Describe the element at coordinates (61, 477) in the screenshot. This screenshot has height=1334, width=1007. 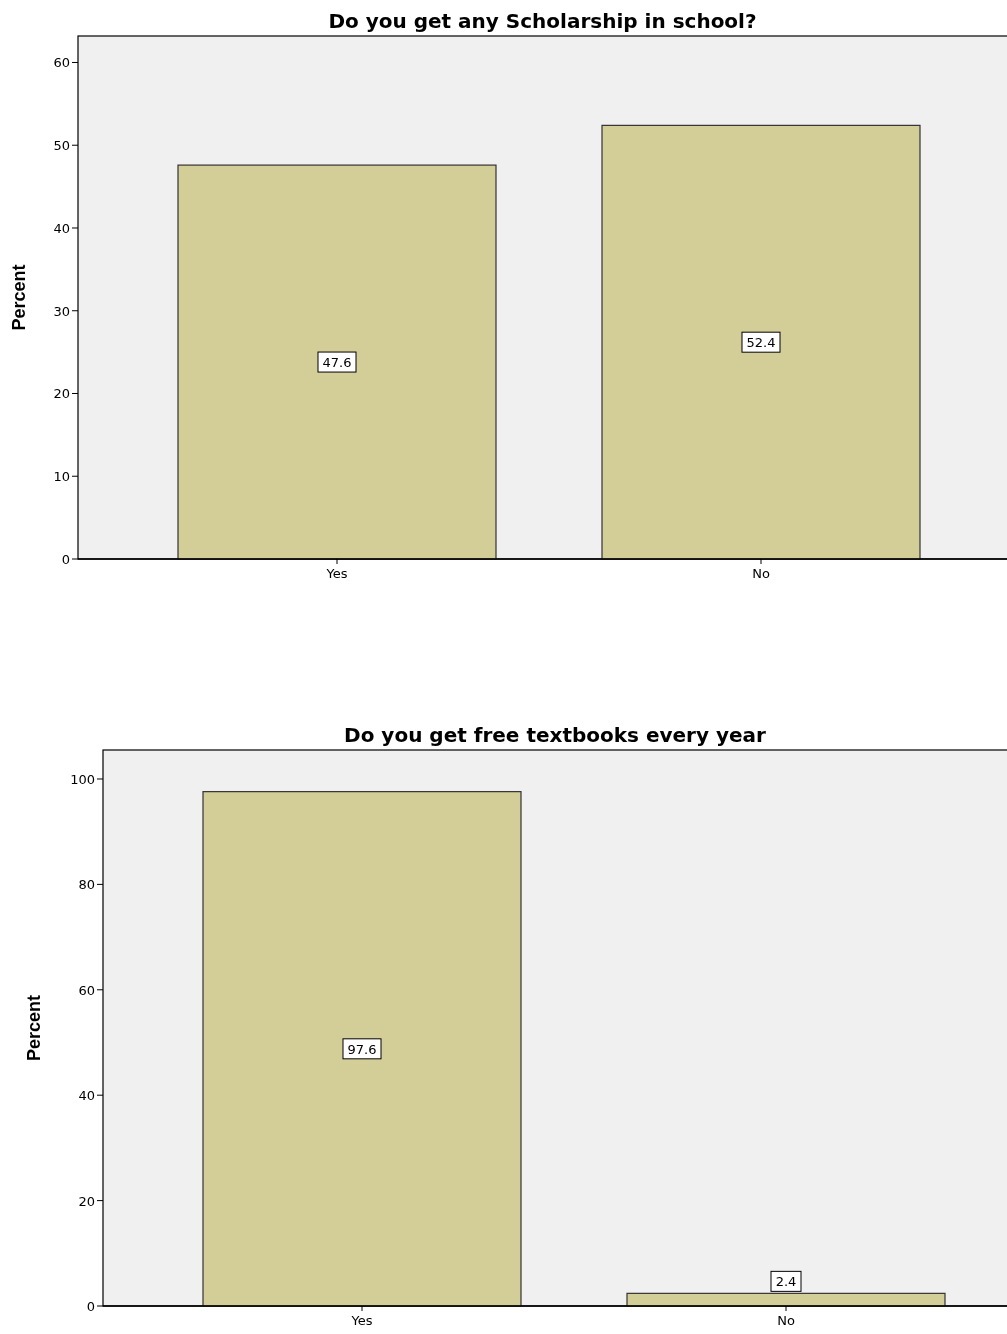
I see `y-tick-label: 10` at that location.